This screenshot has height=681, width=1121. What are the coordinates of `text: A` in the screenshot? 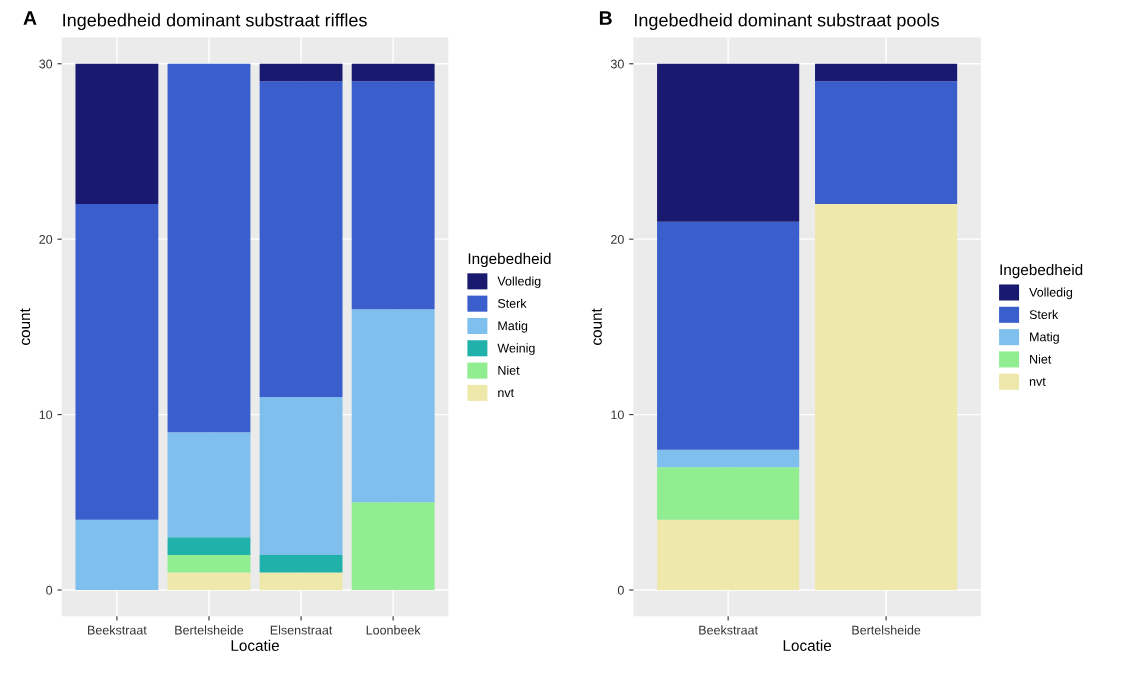 It's located at (30, 18).